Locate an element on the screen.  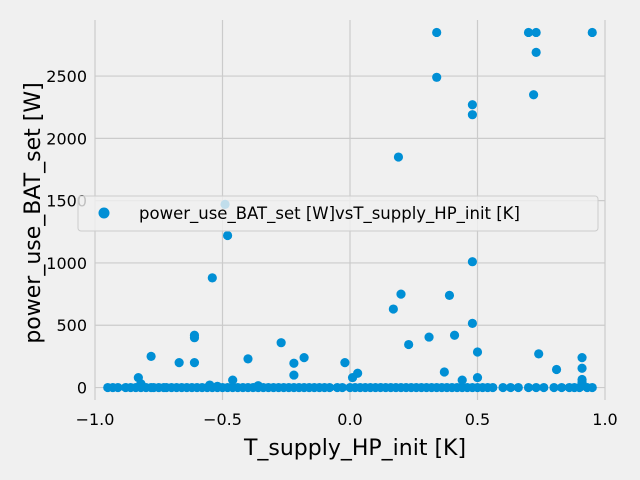
y-axis-title: power_use_BAT_set [W] is located at coordinates (33, 212).